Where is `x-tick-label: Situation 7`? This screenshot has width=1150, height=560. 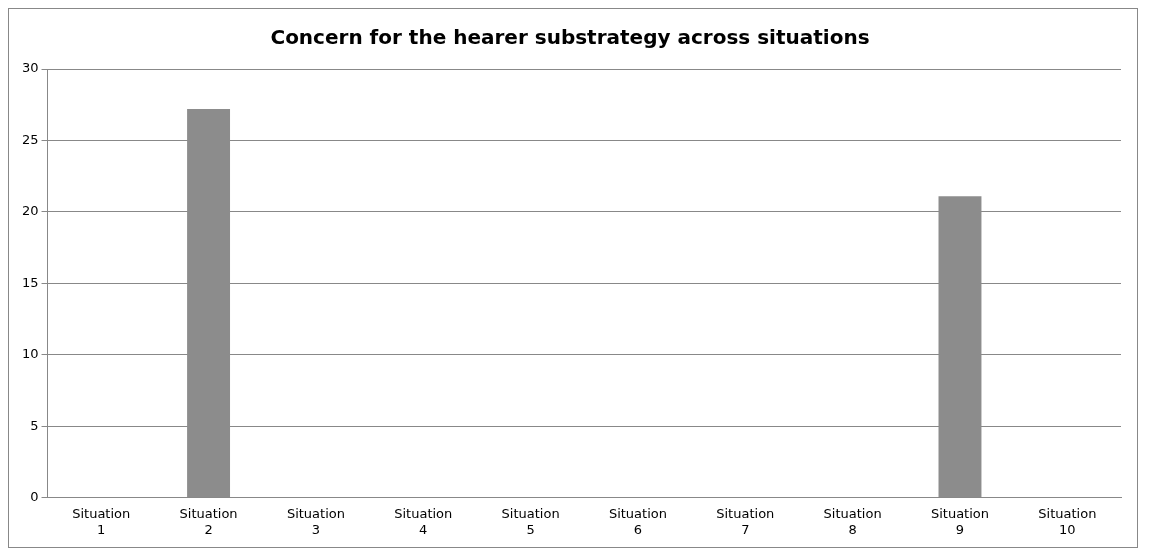
x-tick-label: Situation 7 is located at coordinates (745, 521).